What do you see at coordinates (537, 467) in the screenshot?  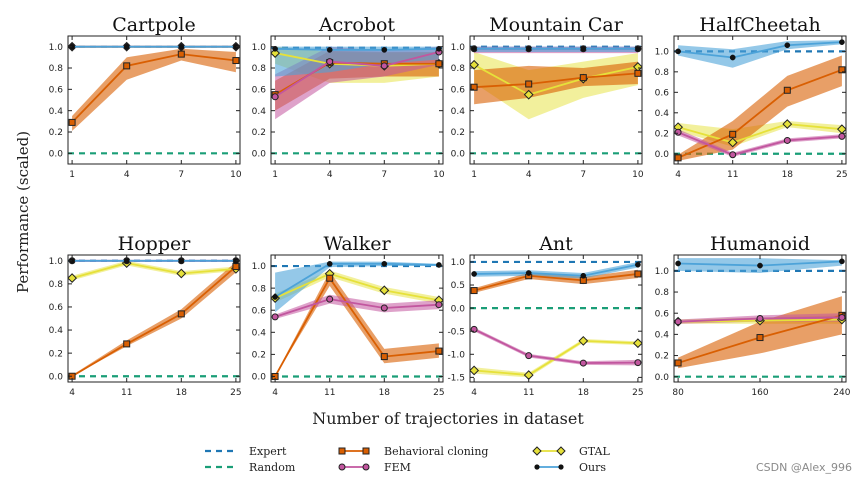 I see `legend-marker-ours` at bounding box center [537, 467].